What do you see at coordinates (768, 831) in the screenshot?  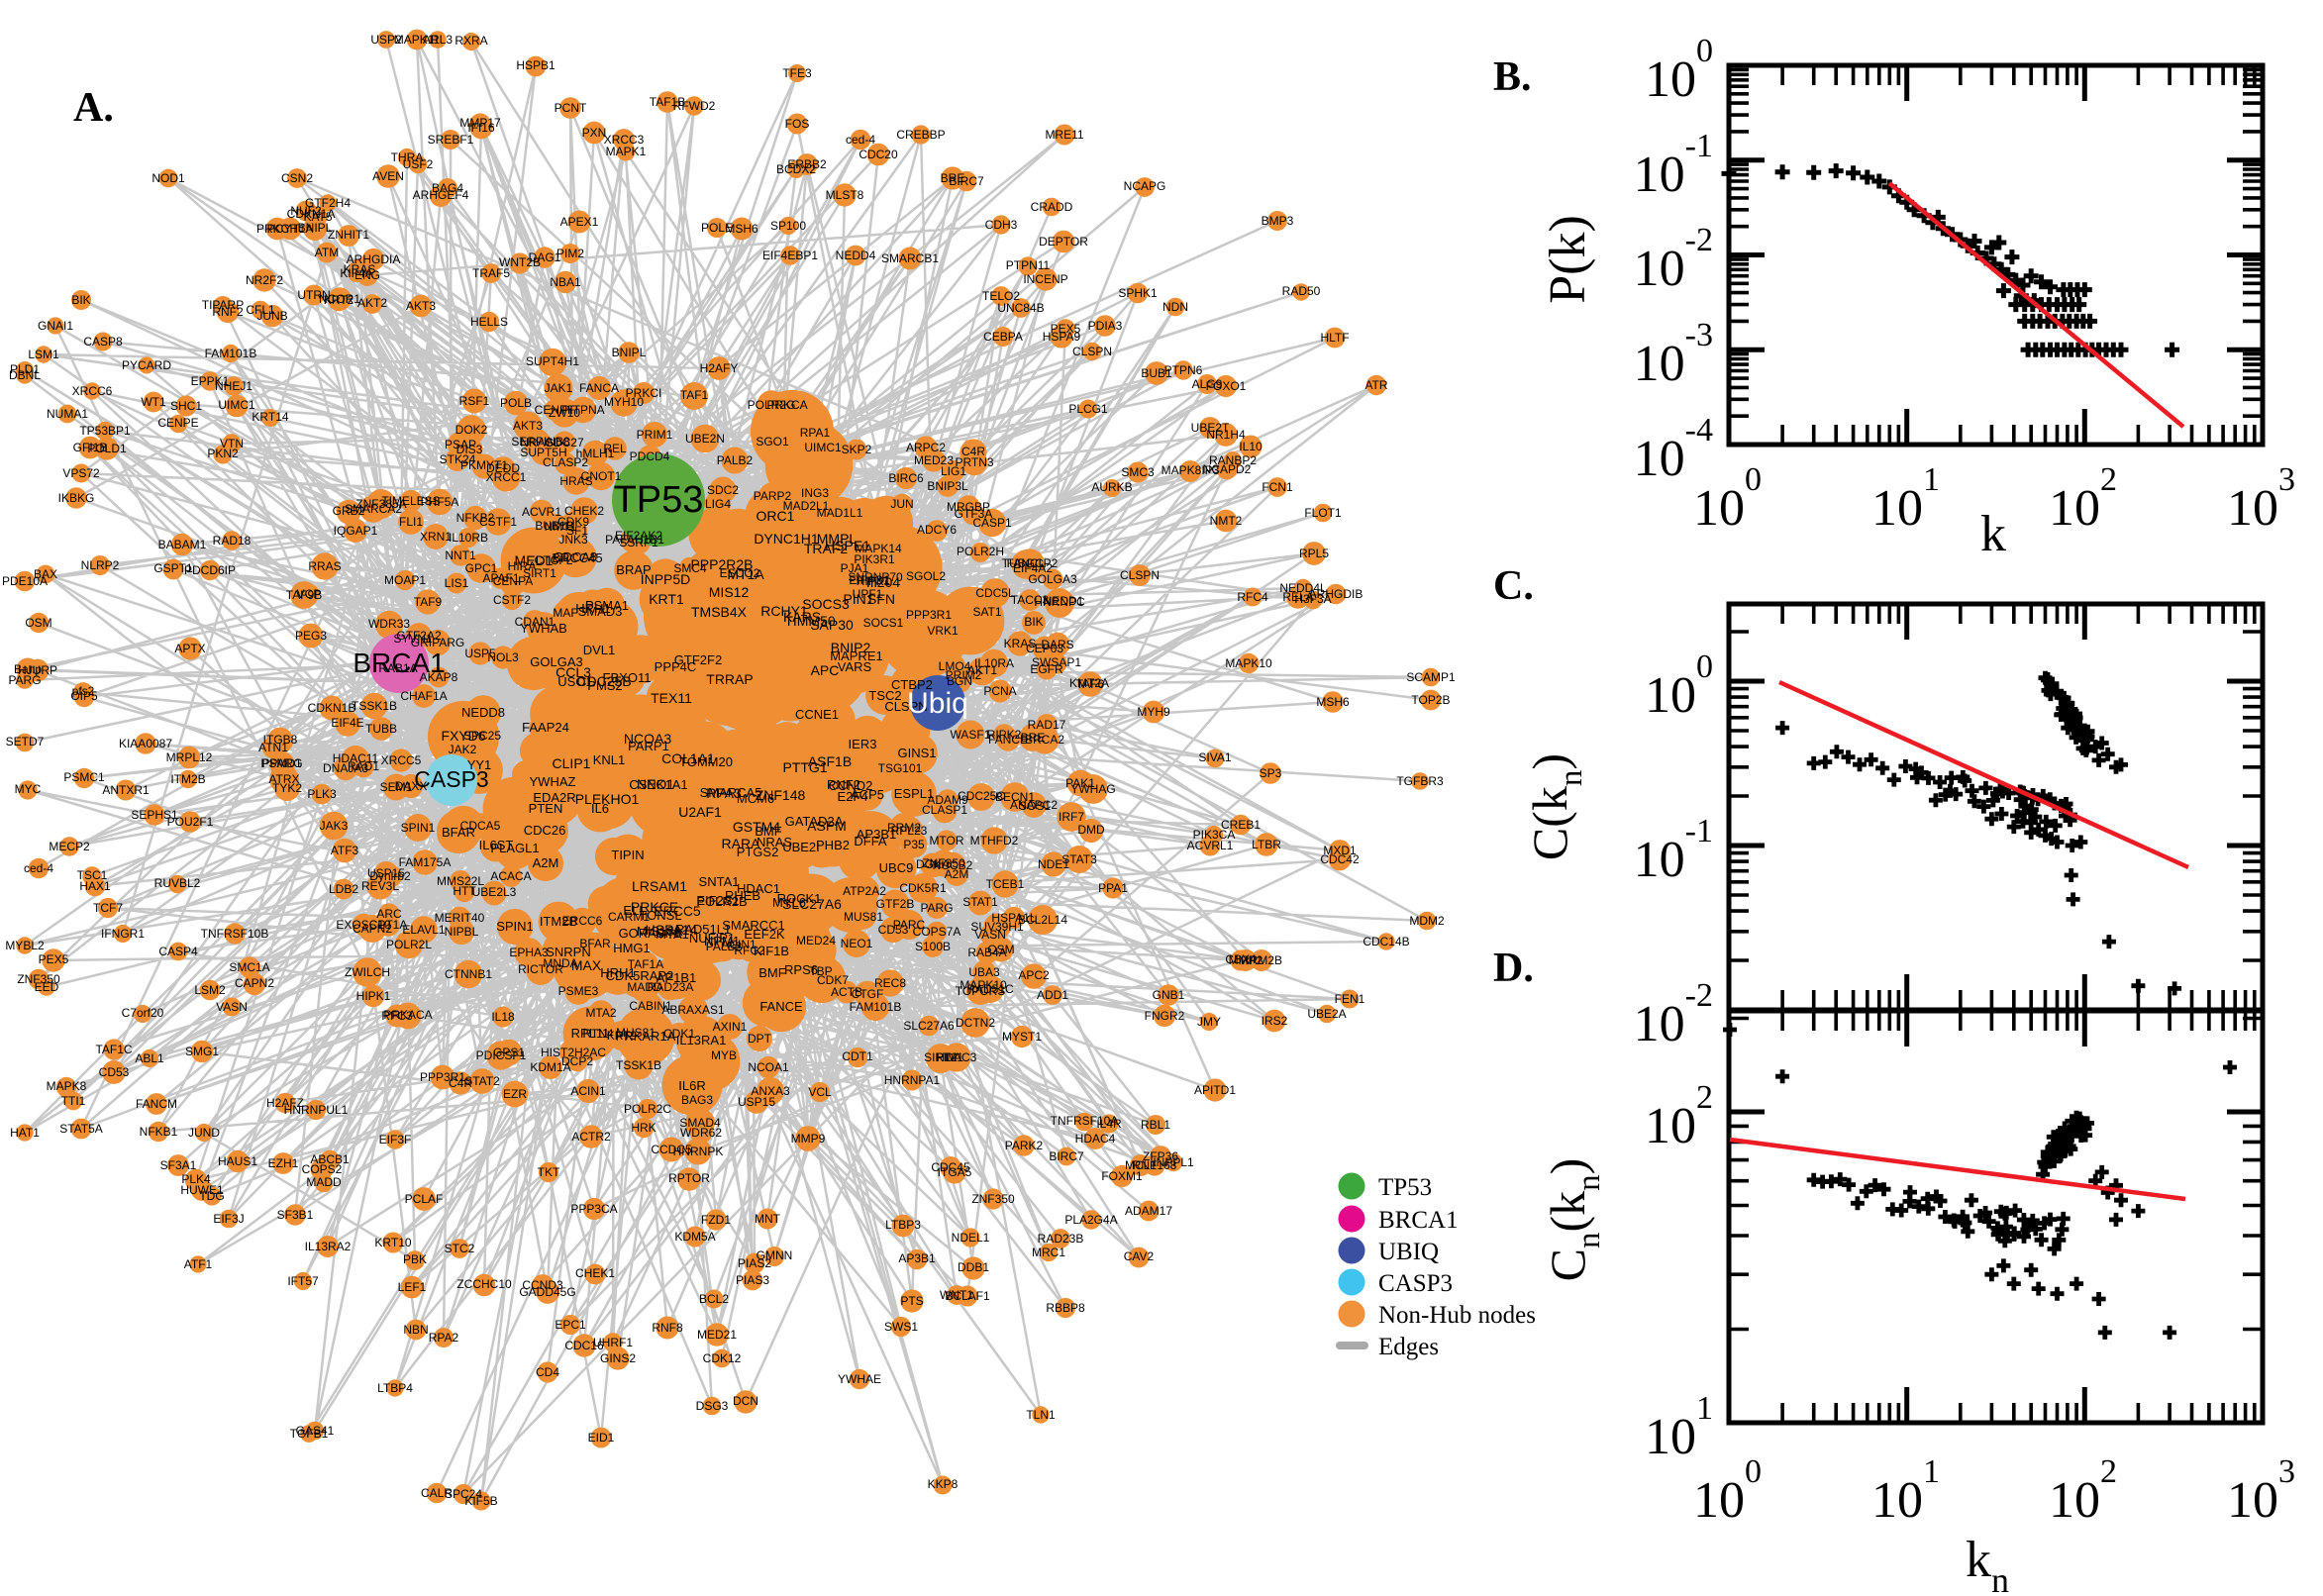 I see `svg-text: BMF` at bounding box center [768, 831].